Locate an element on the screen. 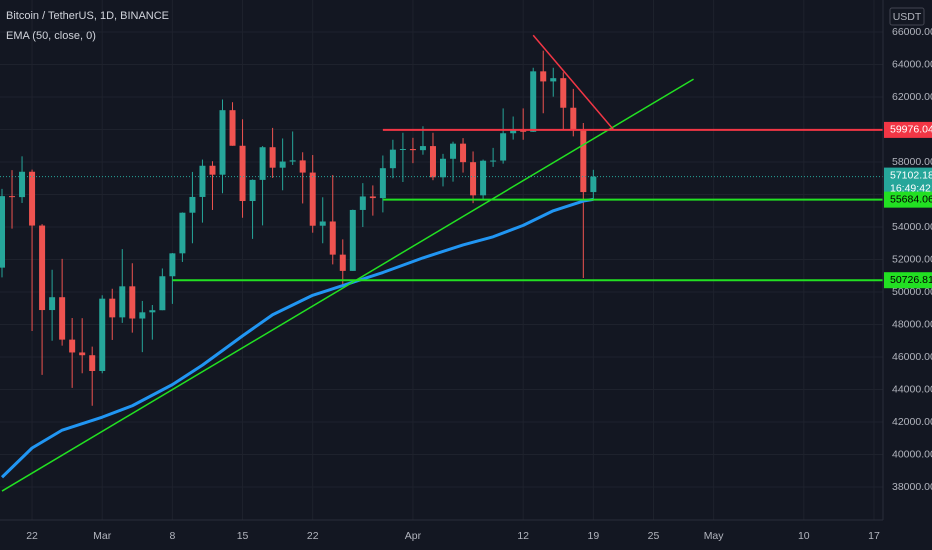 Image resolution: width=932 pixels, height=550 pixels. currency-box is located at coordinates (907, 16).